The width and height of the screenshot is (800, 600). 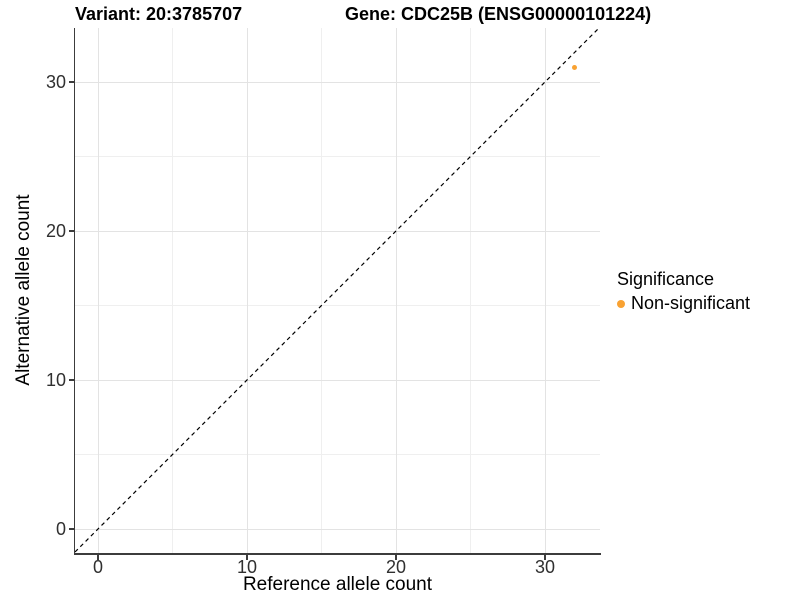 I want to click on legend-item-non-significant: Non-significant, so click(x=683, y=303).